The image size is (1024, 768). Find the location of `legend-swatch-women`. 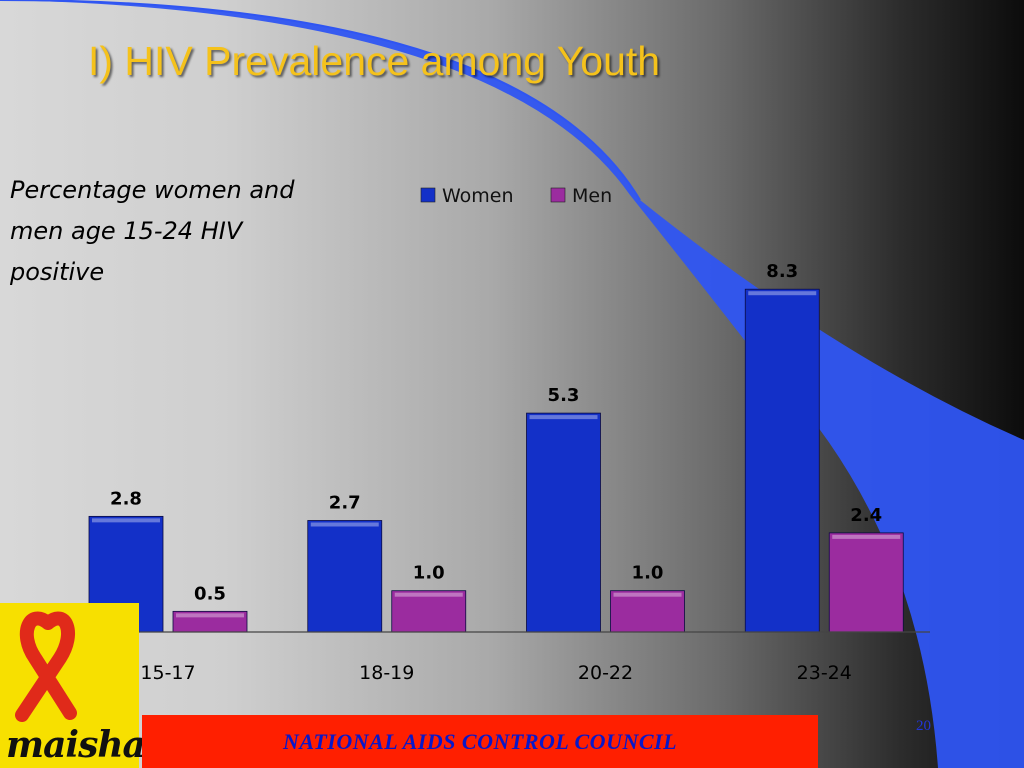

legend-swatch-women is located at coordinates (428, 195).